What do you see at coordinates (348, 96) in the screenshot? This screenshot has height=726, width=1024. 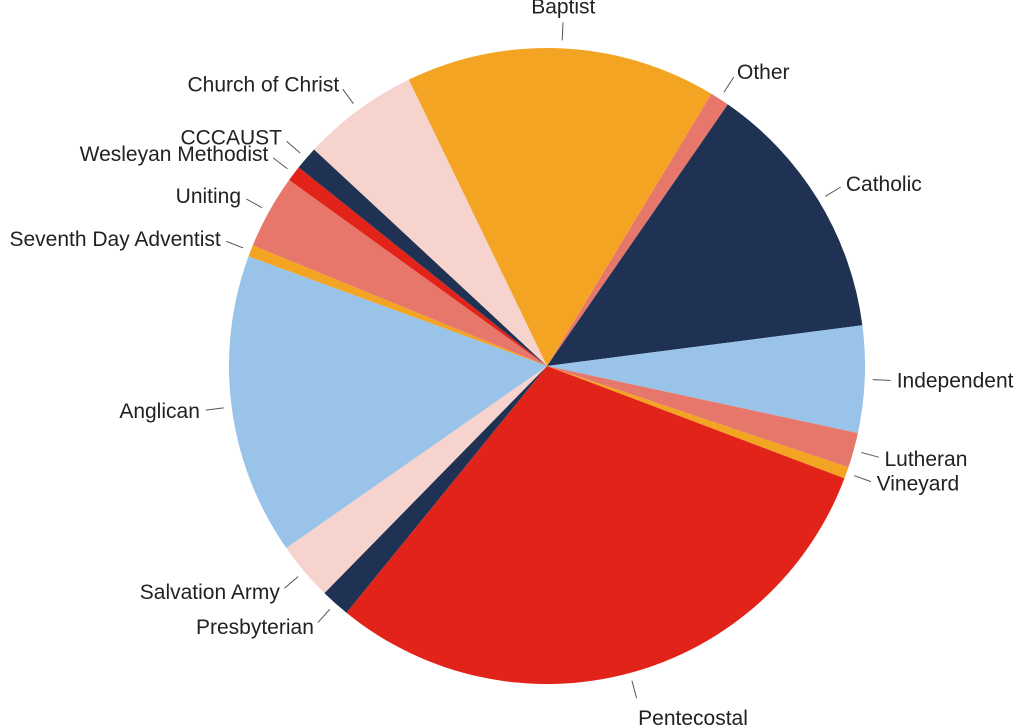 I see `leader-line-church-of-christ` at bounding box center [348, 96].